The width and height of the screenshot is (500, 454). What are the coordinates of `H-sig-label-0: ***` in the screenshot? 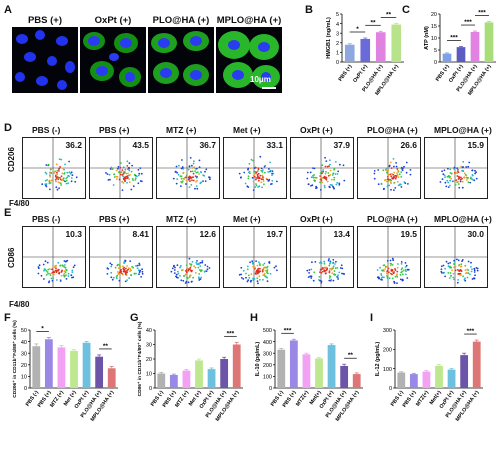 It's located at (288, 330).